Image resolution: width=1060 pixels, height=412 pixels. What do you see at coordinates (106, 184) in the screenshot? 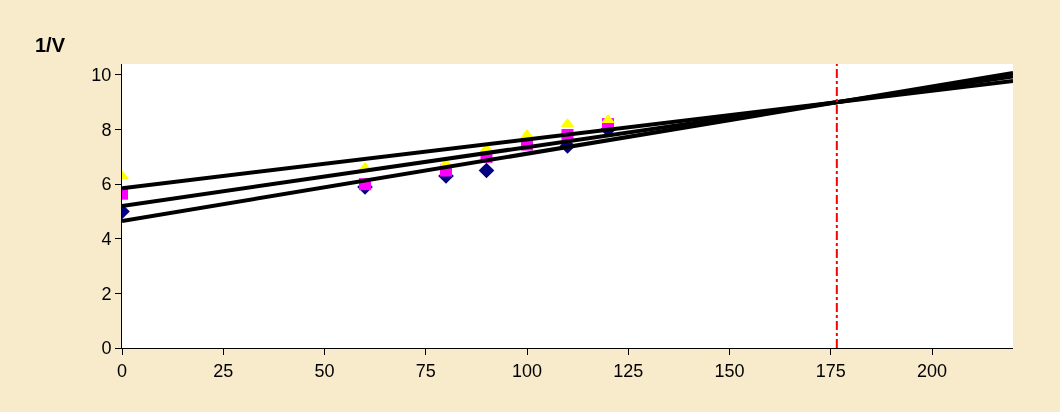
I see `y-tick-label: 6` at bounding box center [106, 184].